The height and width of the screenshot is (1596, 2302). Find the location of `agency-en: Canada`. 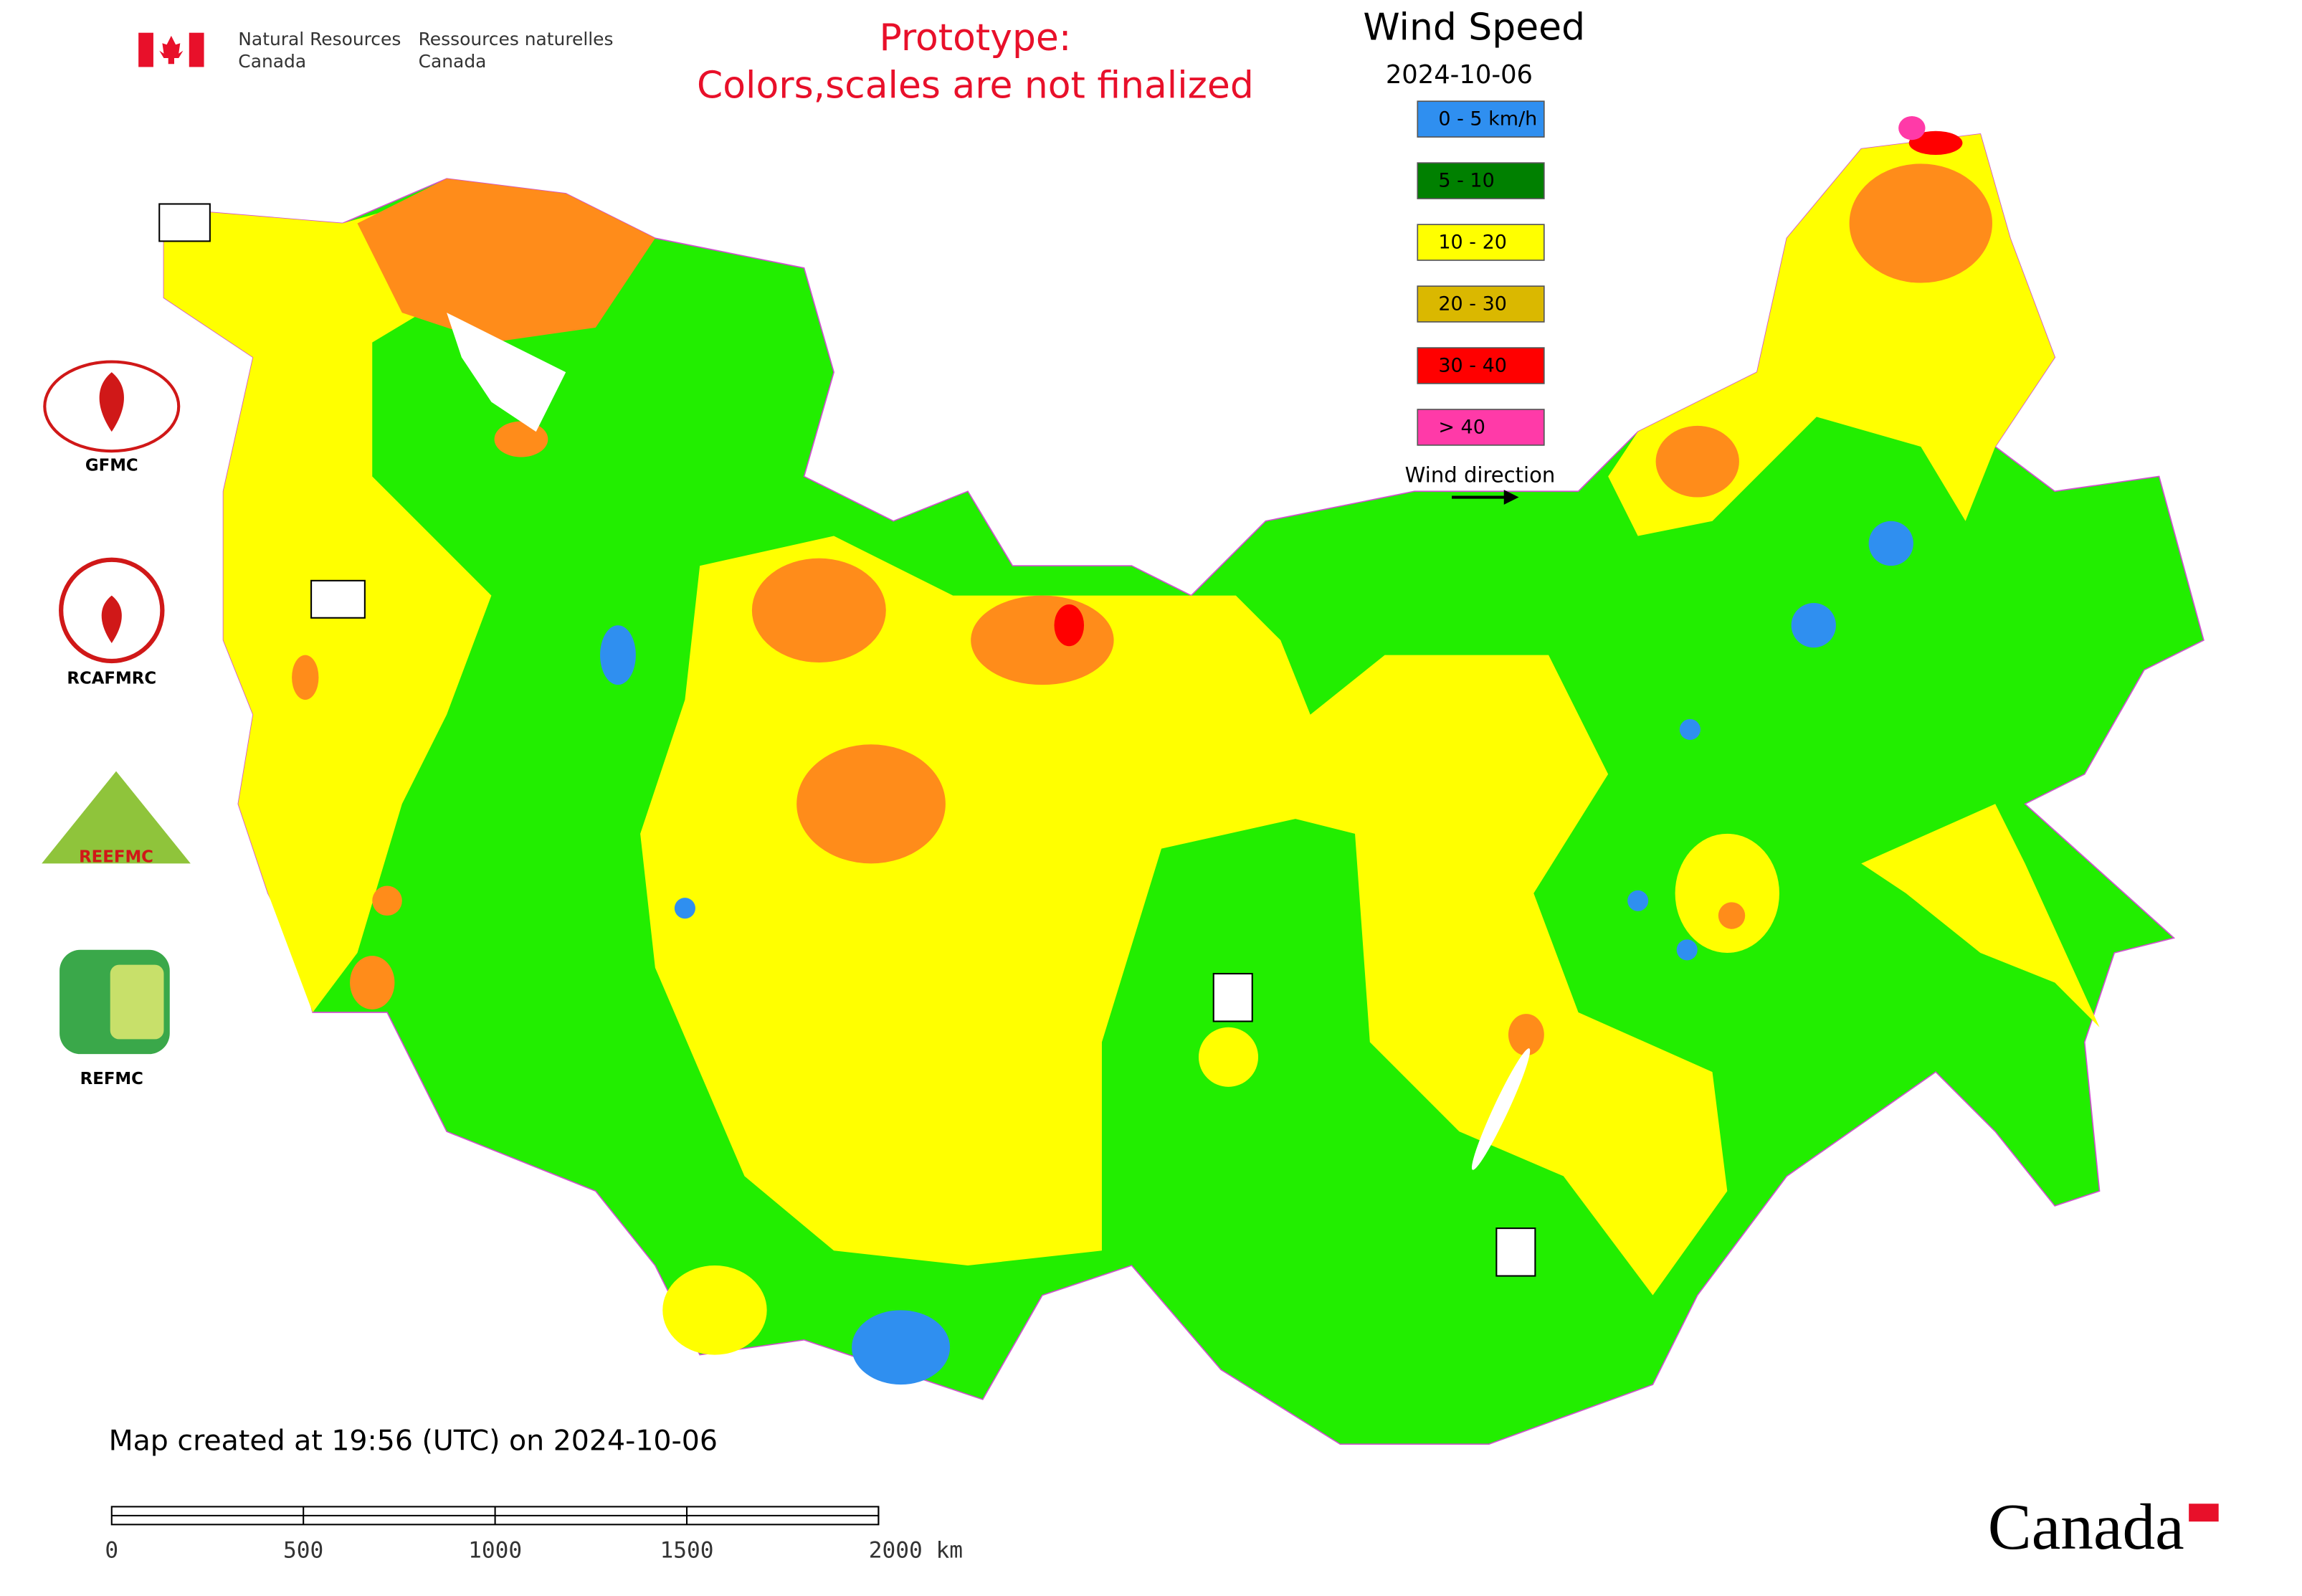

agency-en: Canada is located at coordinates (272, 61).